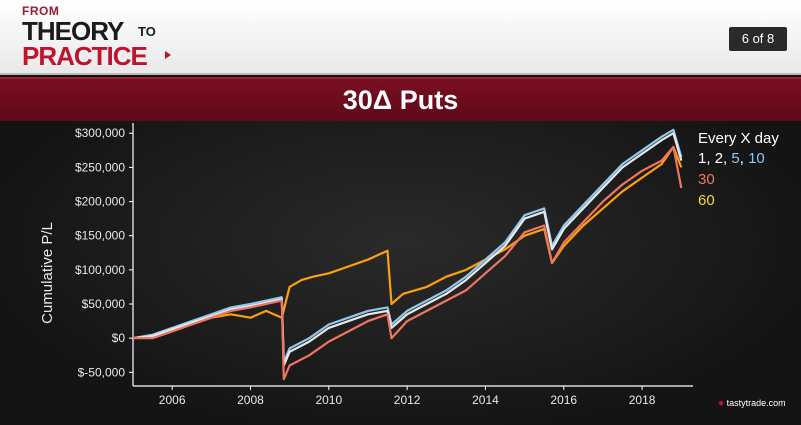 The image size is (801, 425). What do you see at coordinates (756, 403) in the screenshot?
I see `watermark-text: tastytrade.com` at bounding box center [756, 403].